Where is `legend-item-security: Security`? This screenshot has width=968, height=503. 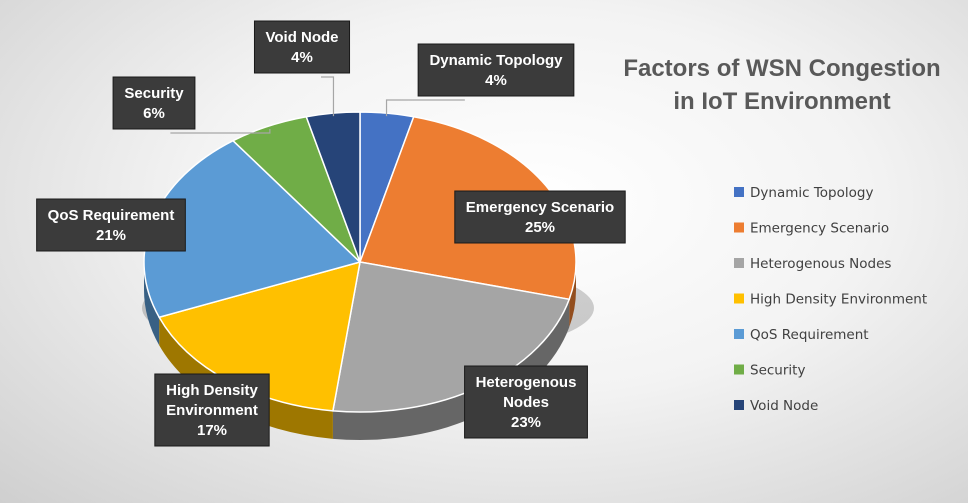
legend-item-security: Security is located at coordinates (769, 371).